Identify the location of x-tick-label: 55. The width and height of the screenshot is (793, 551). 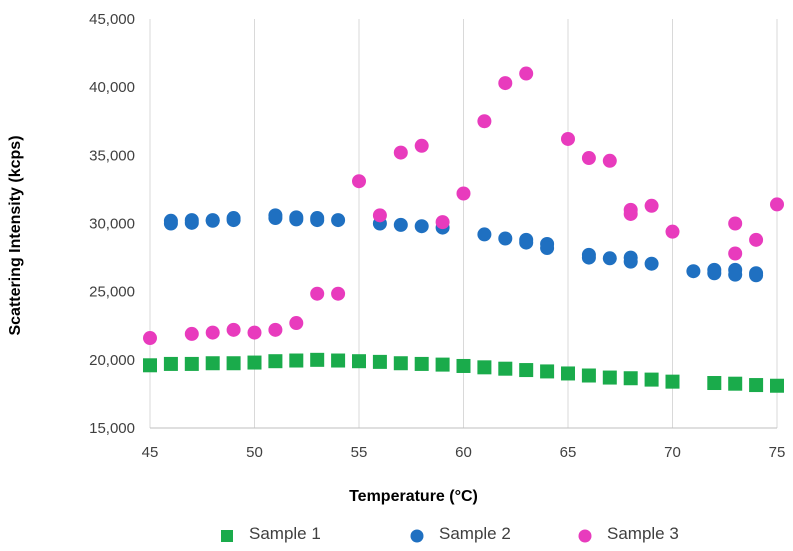
(359, 452).